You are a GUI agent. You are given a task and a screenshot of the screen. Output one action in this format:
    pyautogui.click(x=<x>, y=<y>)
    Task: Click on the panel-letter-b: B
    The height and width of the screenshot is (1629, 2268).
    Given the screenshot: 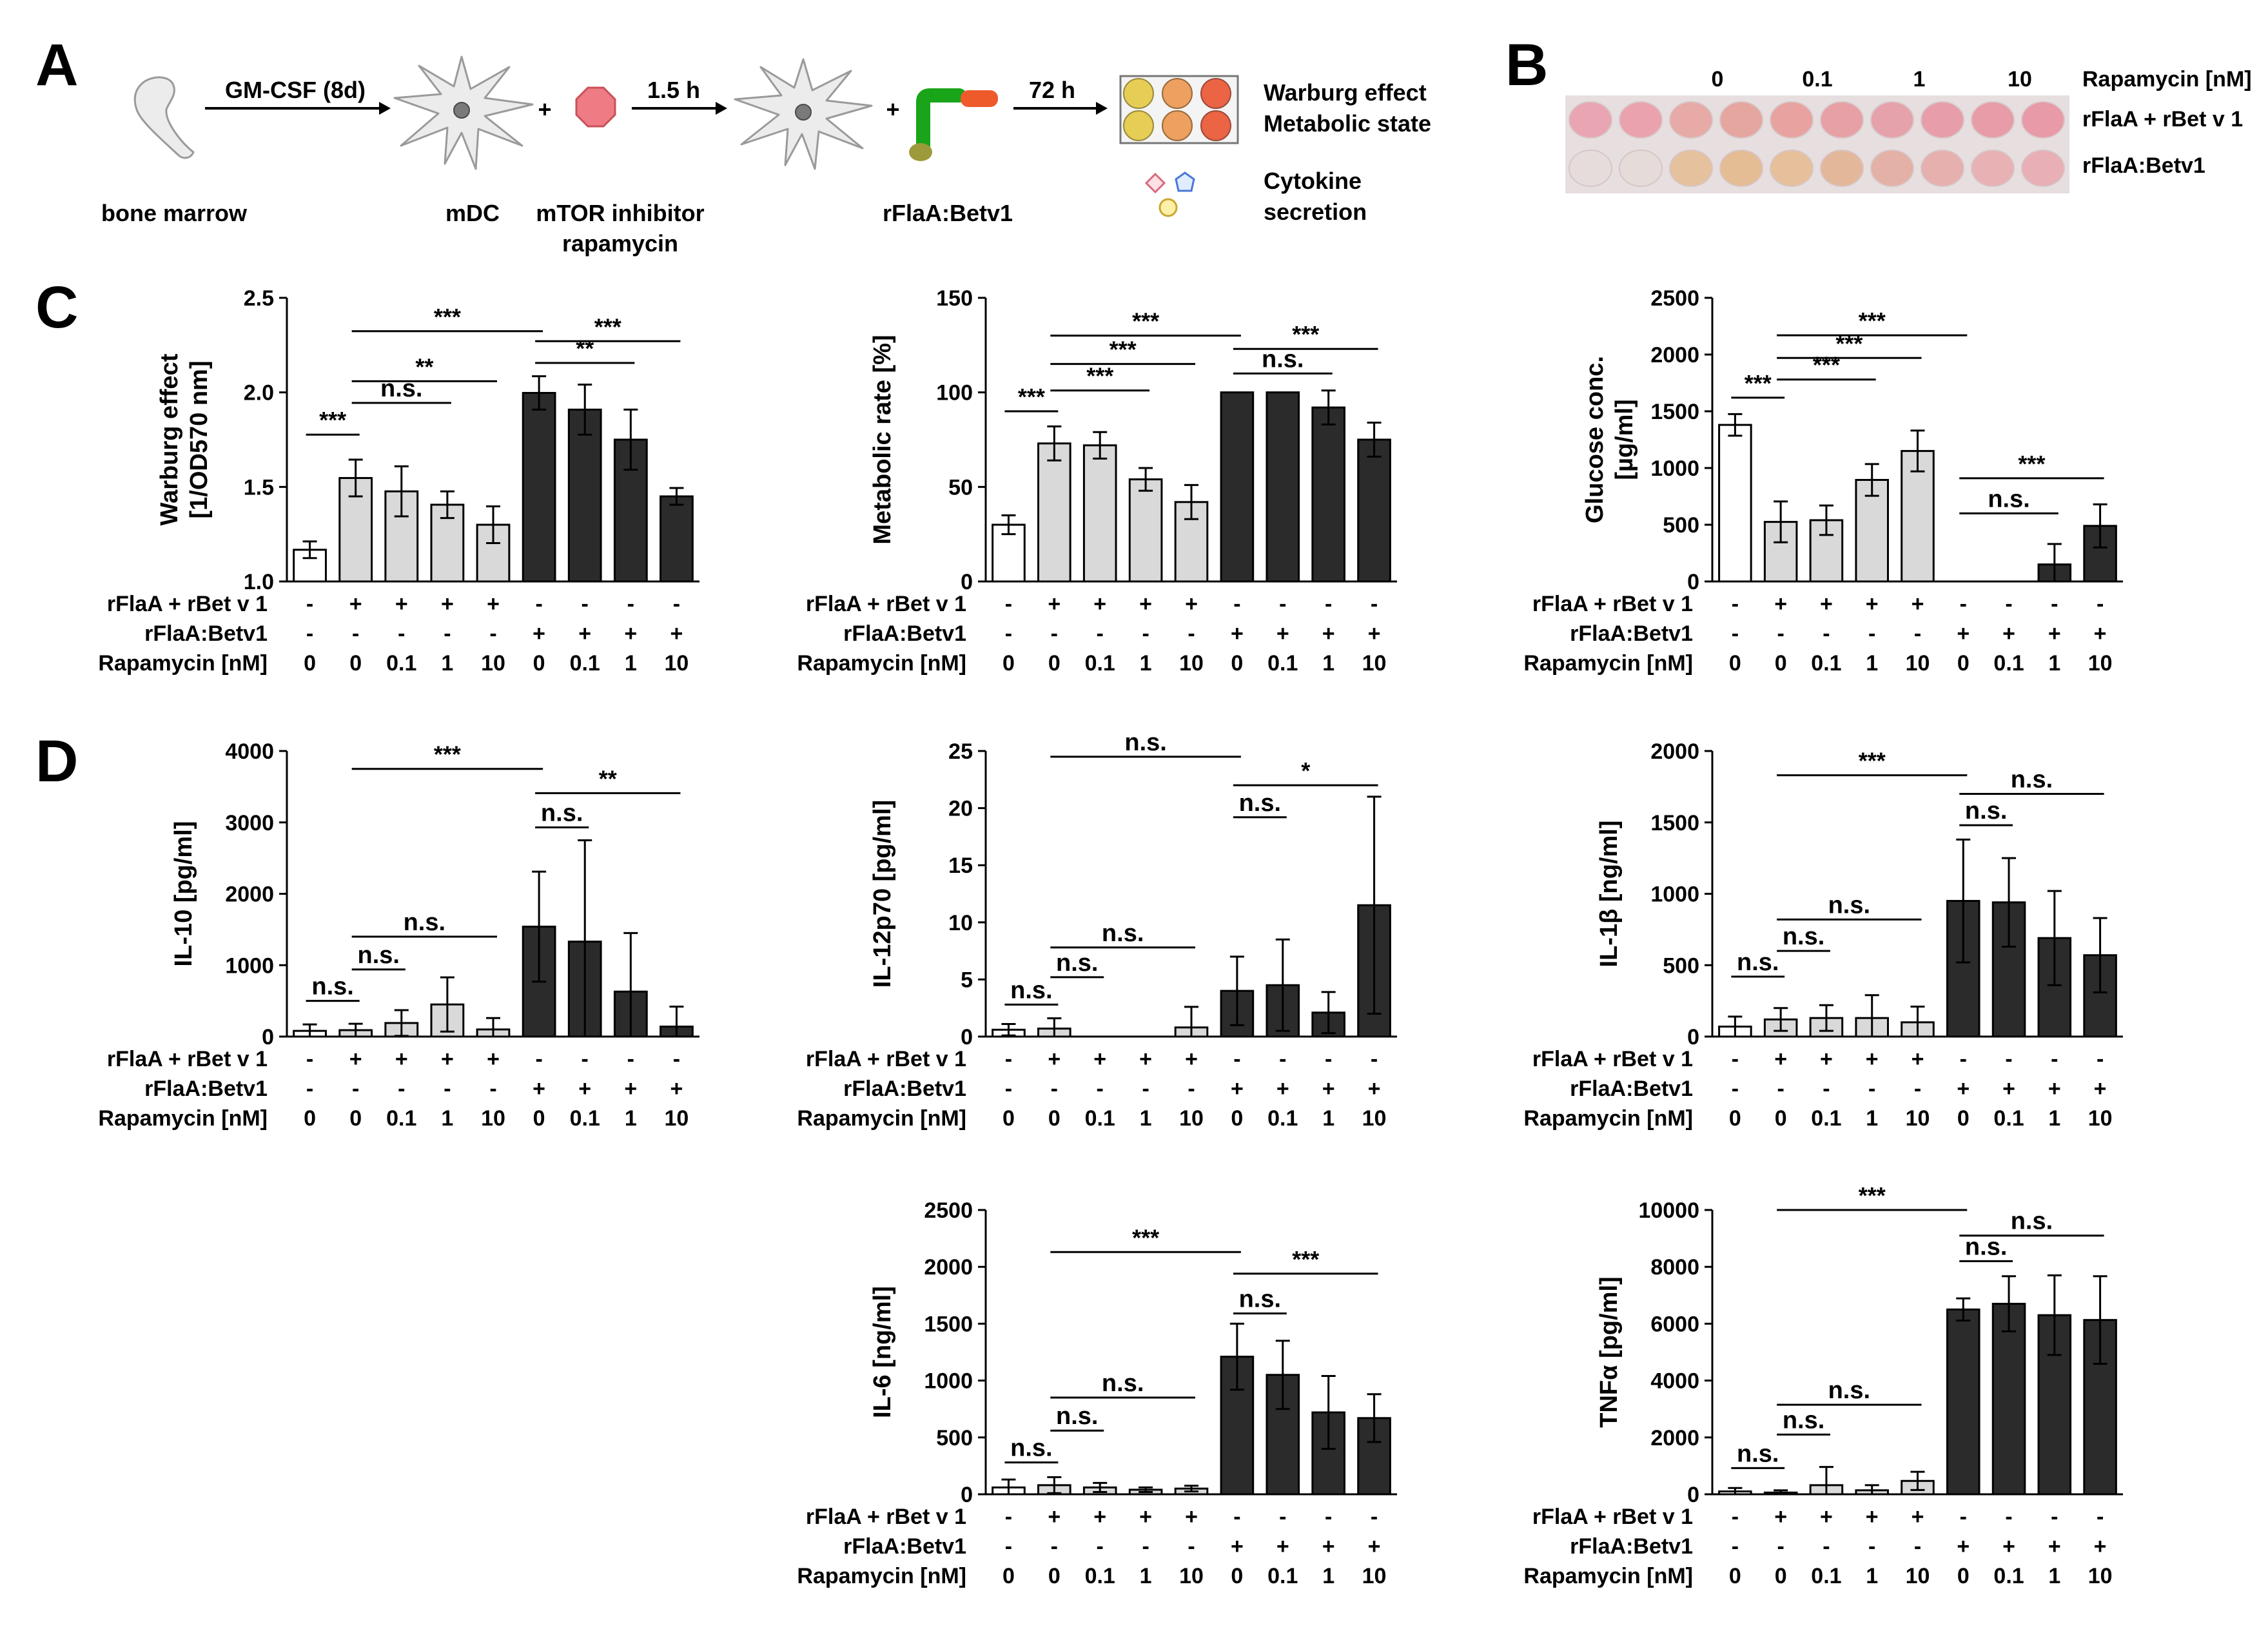 What is the action you would take?
    pyautogui.click(x=1526, y=65)
    